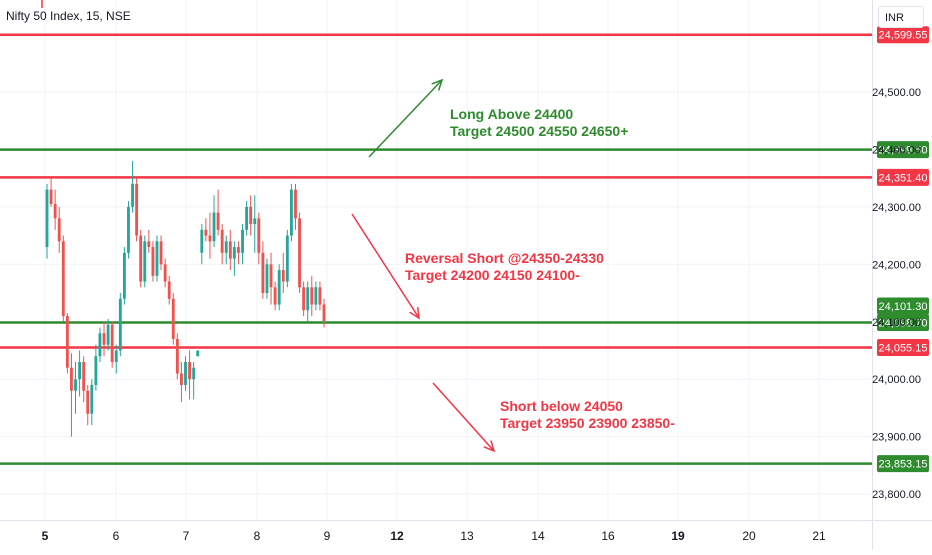 This screenshot has height=555, width=932. I want to click on level-price-label: 24,055.15, so click(903, 349).